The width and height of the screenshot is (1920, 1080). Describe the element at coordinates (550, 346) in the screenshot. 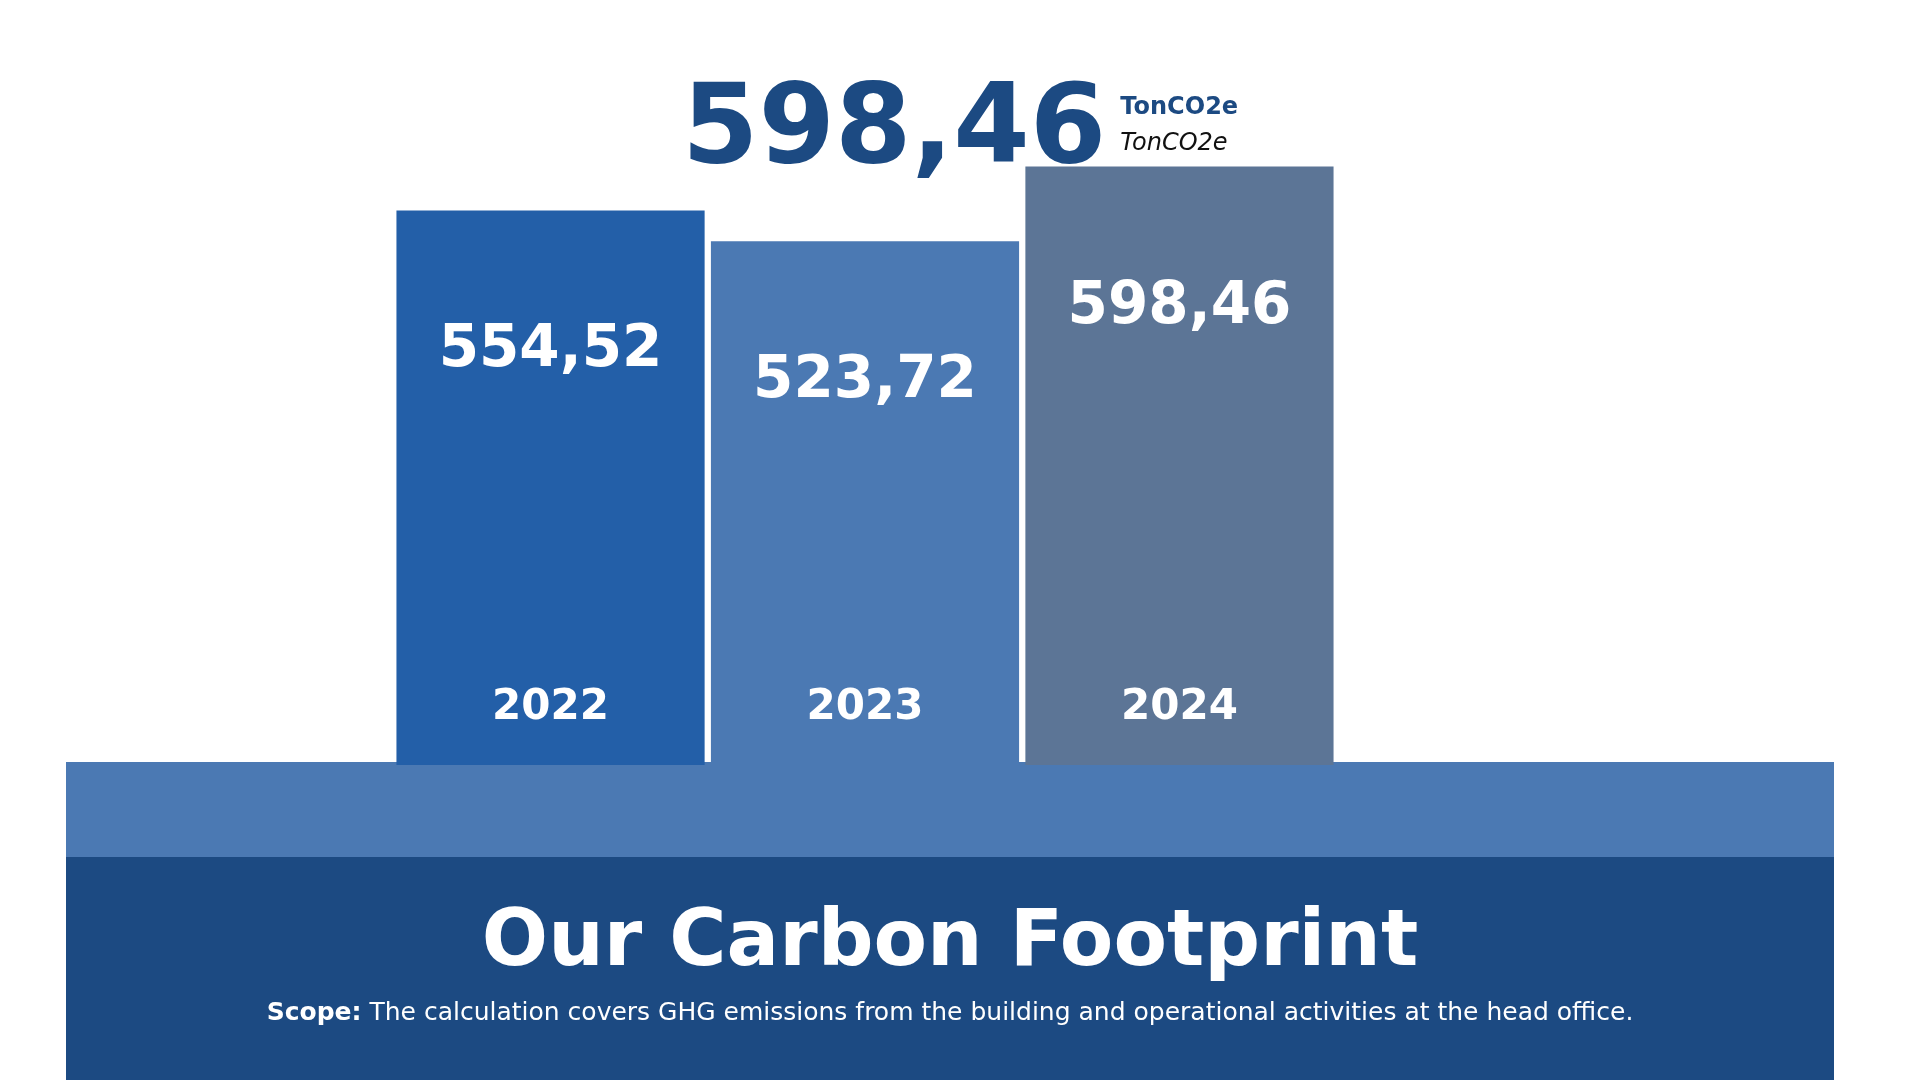

I see `data-label: 554,52` at that location.